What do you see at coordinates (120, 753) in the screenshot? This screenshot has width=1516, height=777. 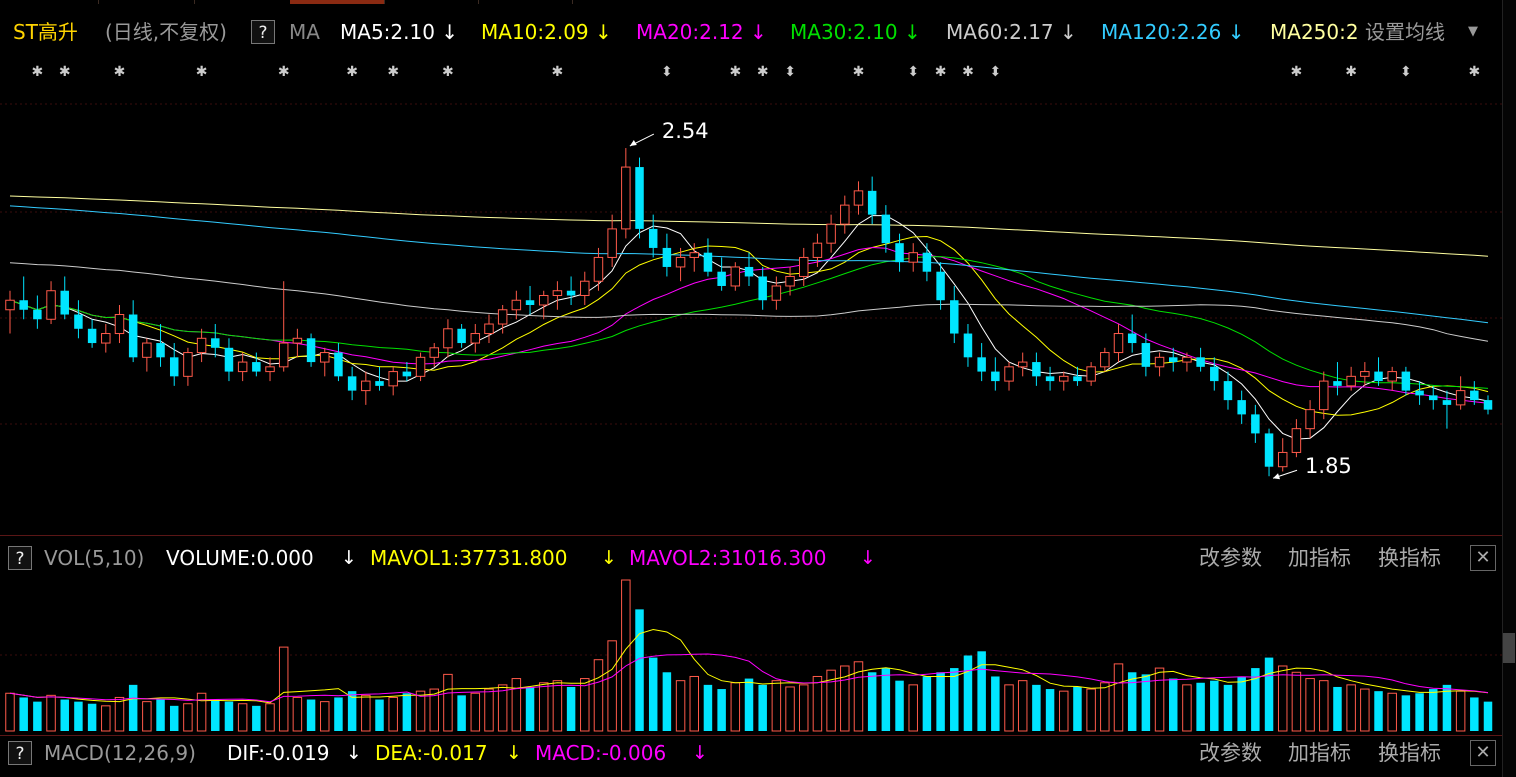 I see `macd-indicator-name: MACD(12,26,9)` at bounding box center [120, 753].